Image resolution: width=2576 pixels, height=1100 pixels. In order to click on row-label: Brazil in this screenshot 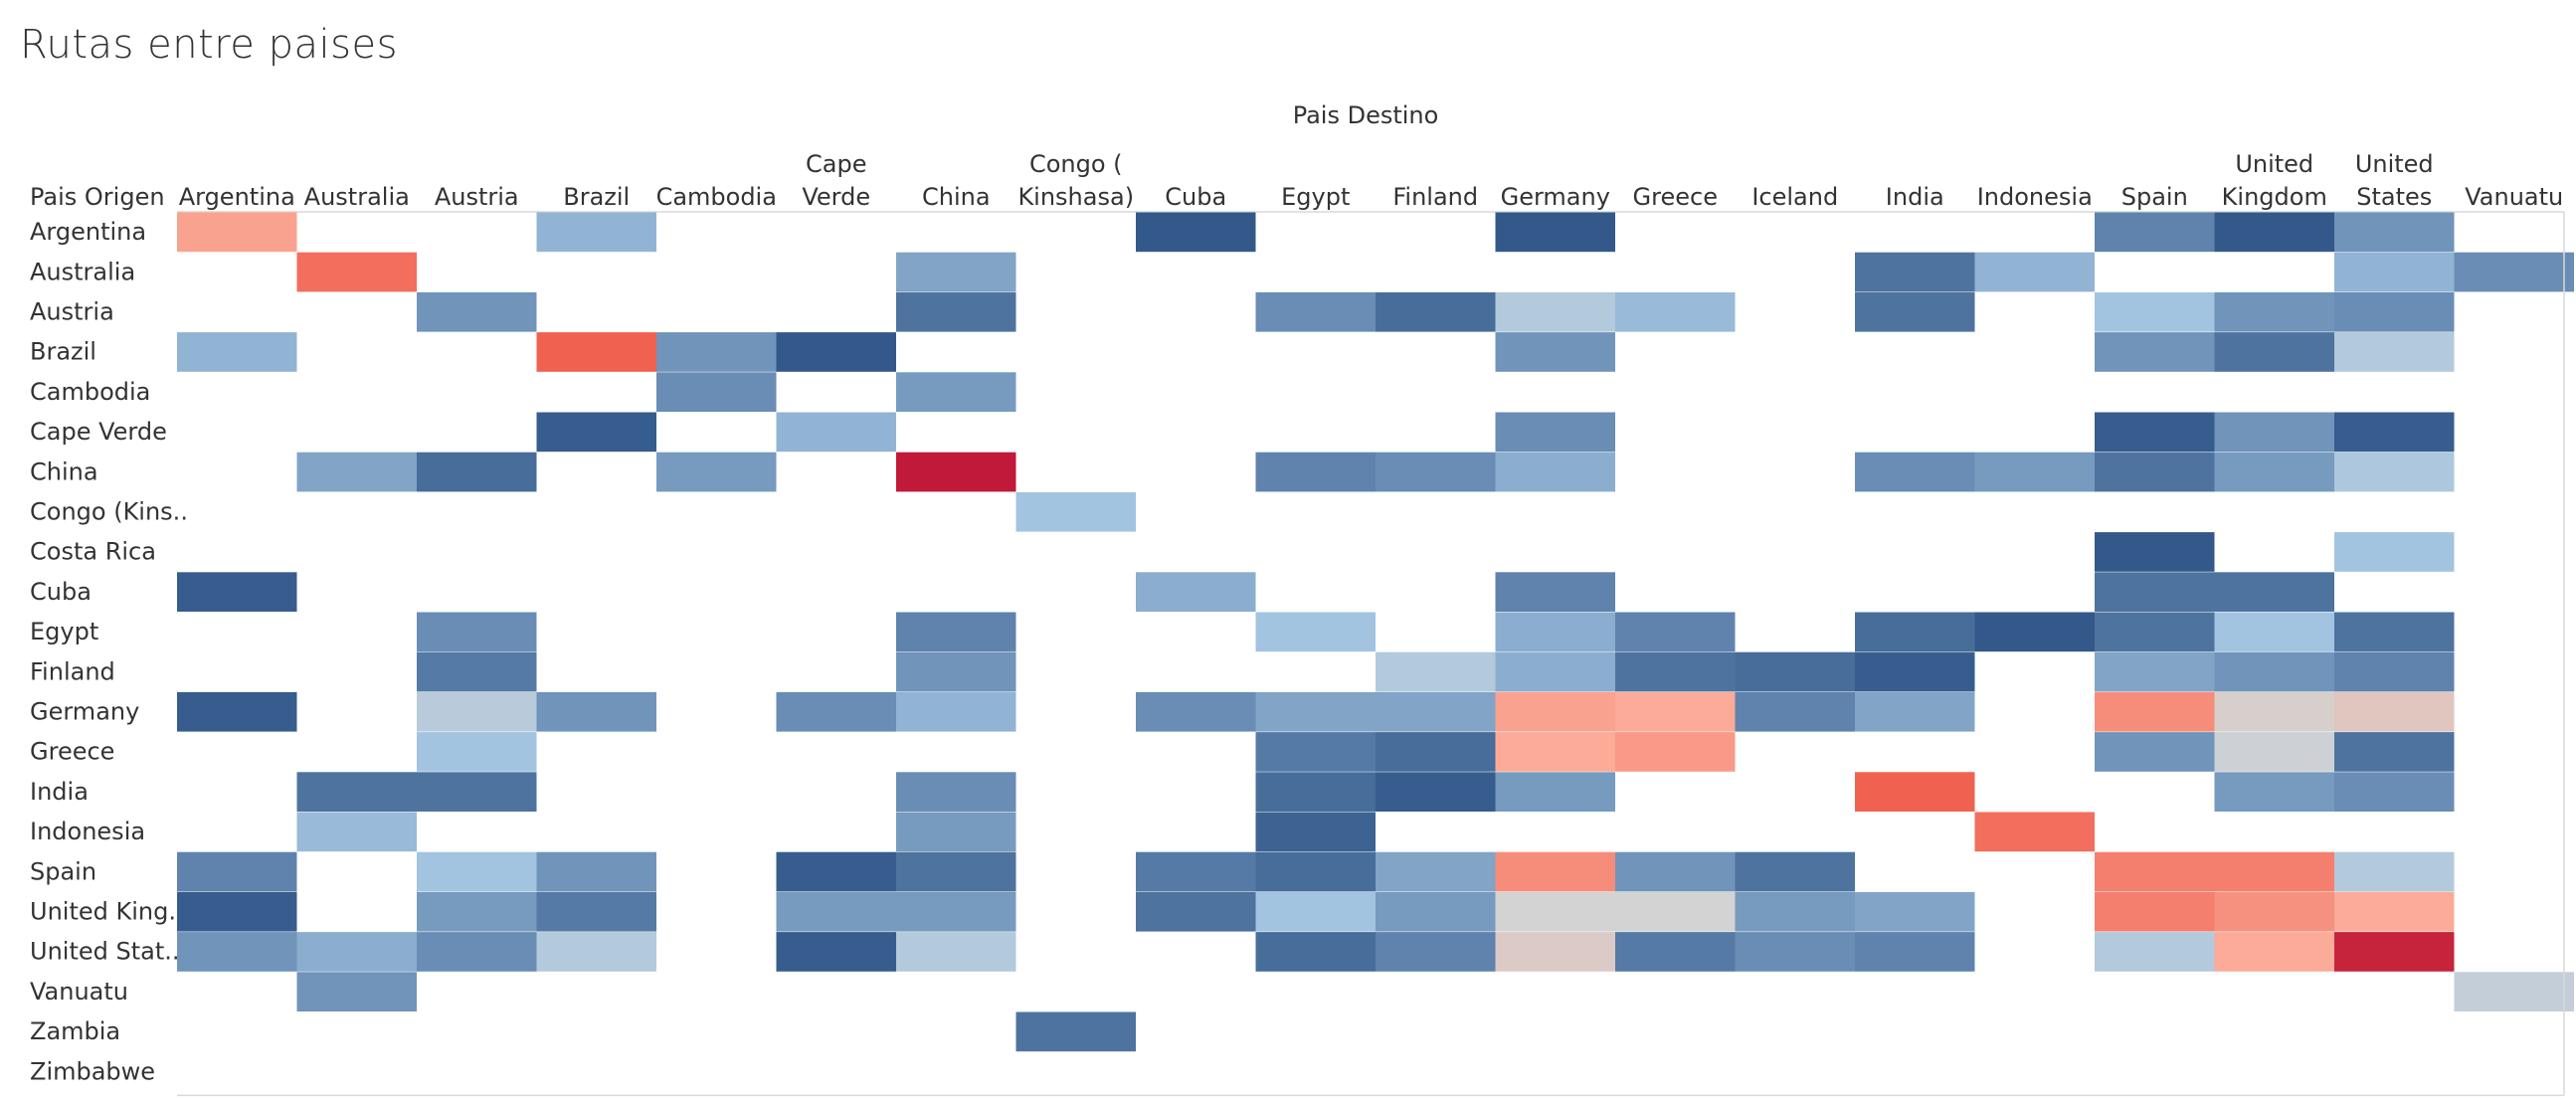, I will do `click(63, 352)`.